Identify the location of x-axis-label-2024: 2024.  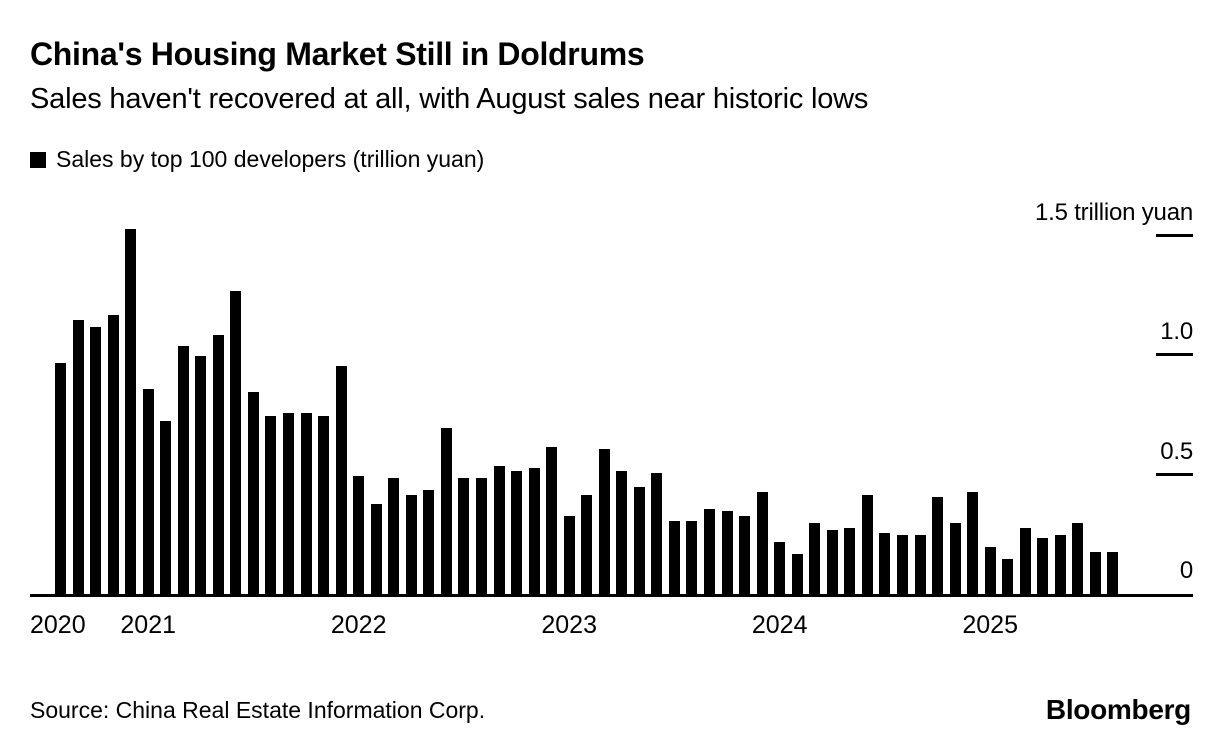
(779, 625).